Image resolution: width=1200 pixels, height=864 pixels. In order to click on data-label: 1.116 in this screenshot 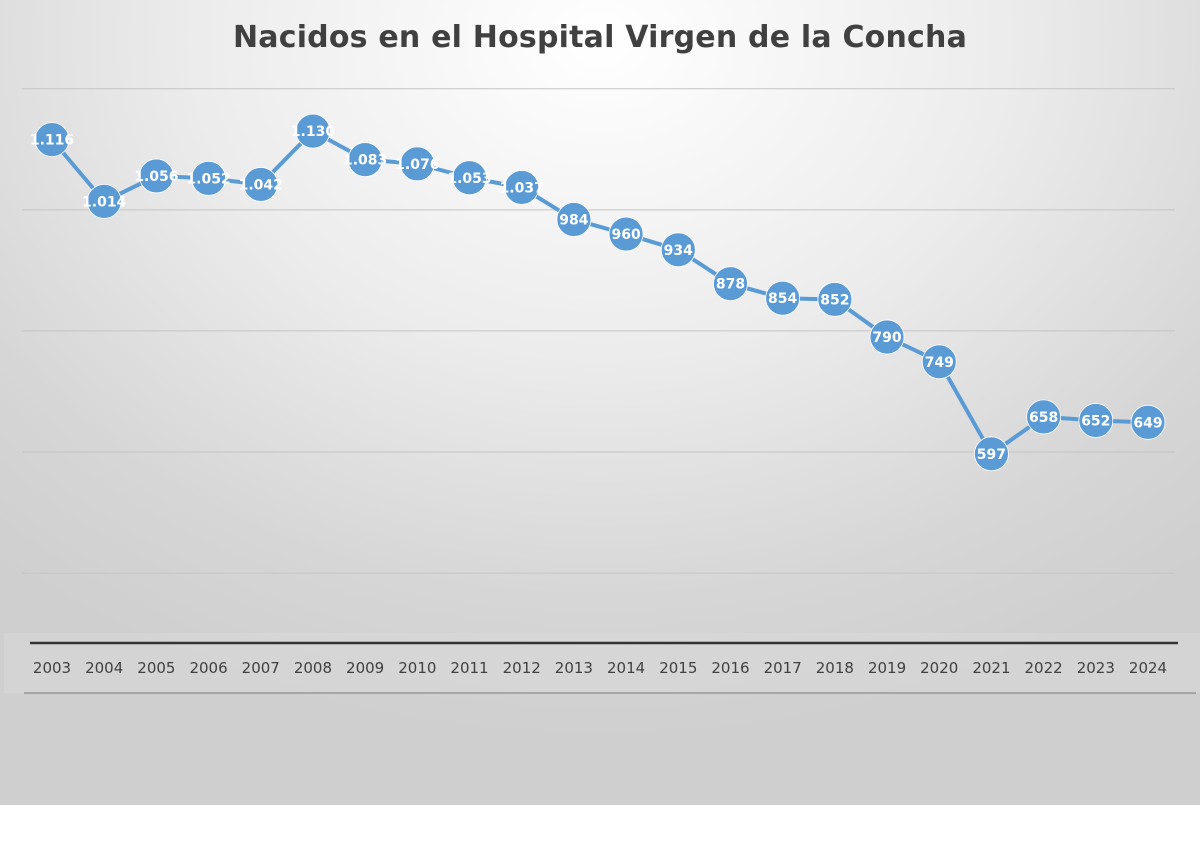, I will do `click(52, 141)`.